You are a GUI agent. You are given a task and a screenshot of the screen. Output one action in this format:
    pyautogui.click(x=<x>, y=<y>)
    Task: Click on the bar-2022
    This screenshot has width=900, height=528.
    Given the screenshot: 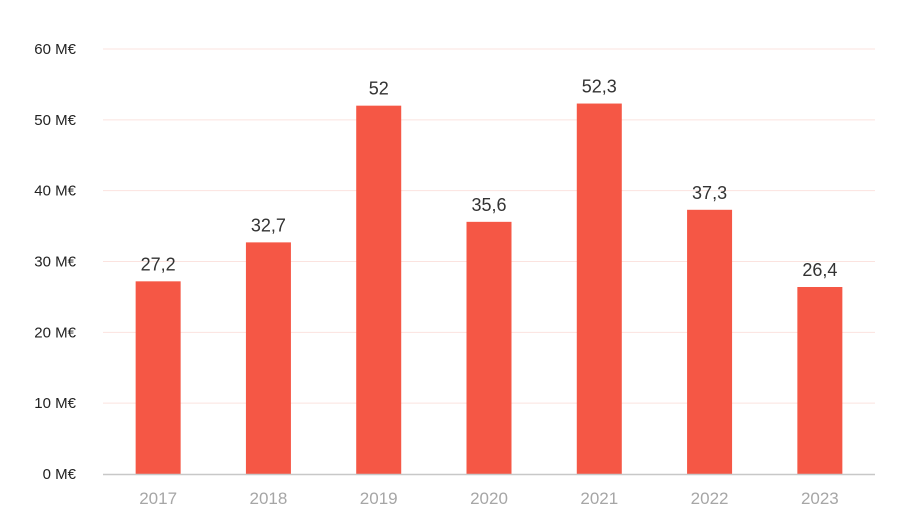 What is the action you would take?
    pyautogui.click(x=710, y=341)
    